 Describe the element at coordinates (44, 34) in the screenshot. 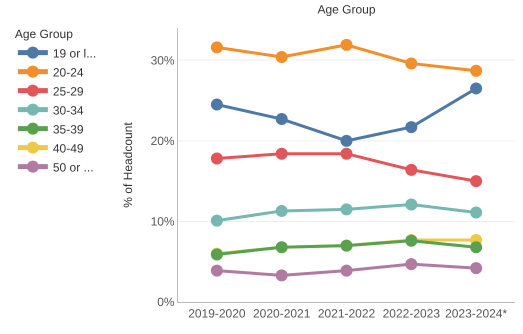

I see `legend-title: Age Group` at that location.